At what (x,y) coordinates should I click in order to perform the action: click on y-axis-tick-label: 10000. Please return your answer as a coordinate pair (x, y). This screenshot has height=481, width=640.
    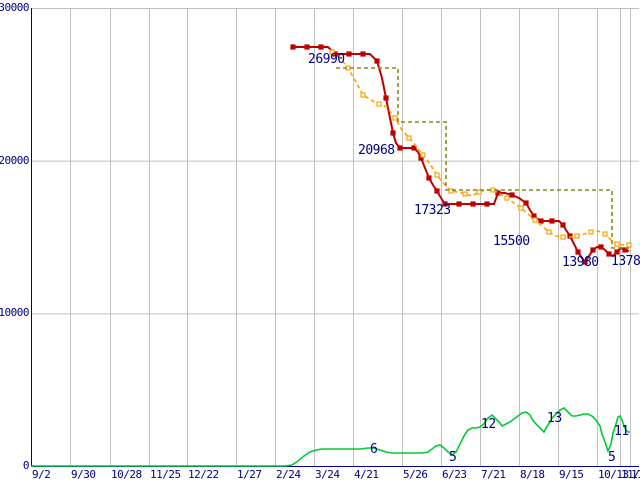
    Looking at the image, I should click on (14, 313).